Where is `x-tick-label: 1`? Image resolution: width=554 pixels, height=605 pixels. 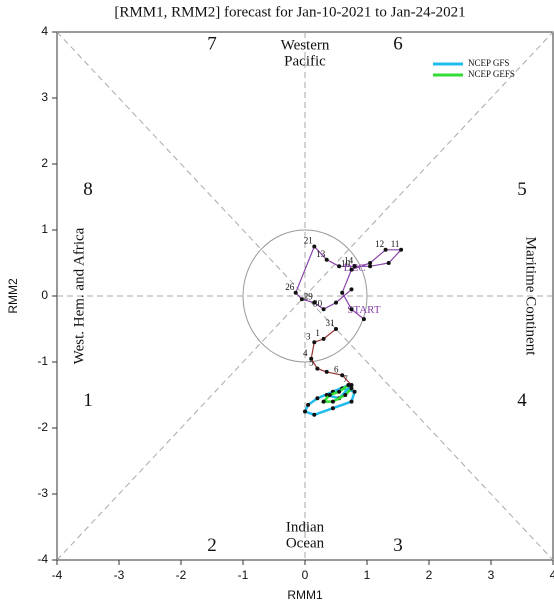
x-tick-label: 1 is located at coordinates (367, 575).